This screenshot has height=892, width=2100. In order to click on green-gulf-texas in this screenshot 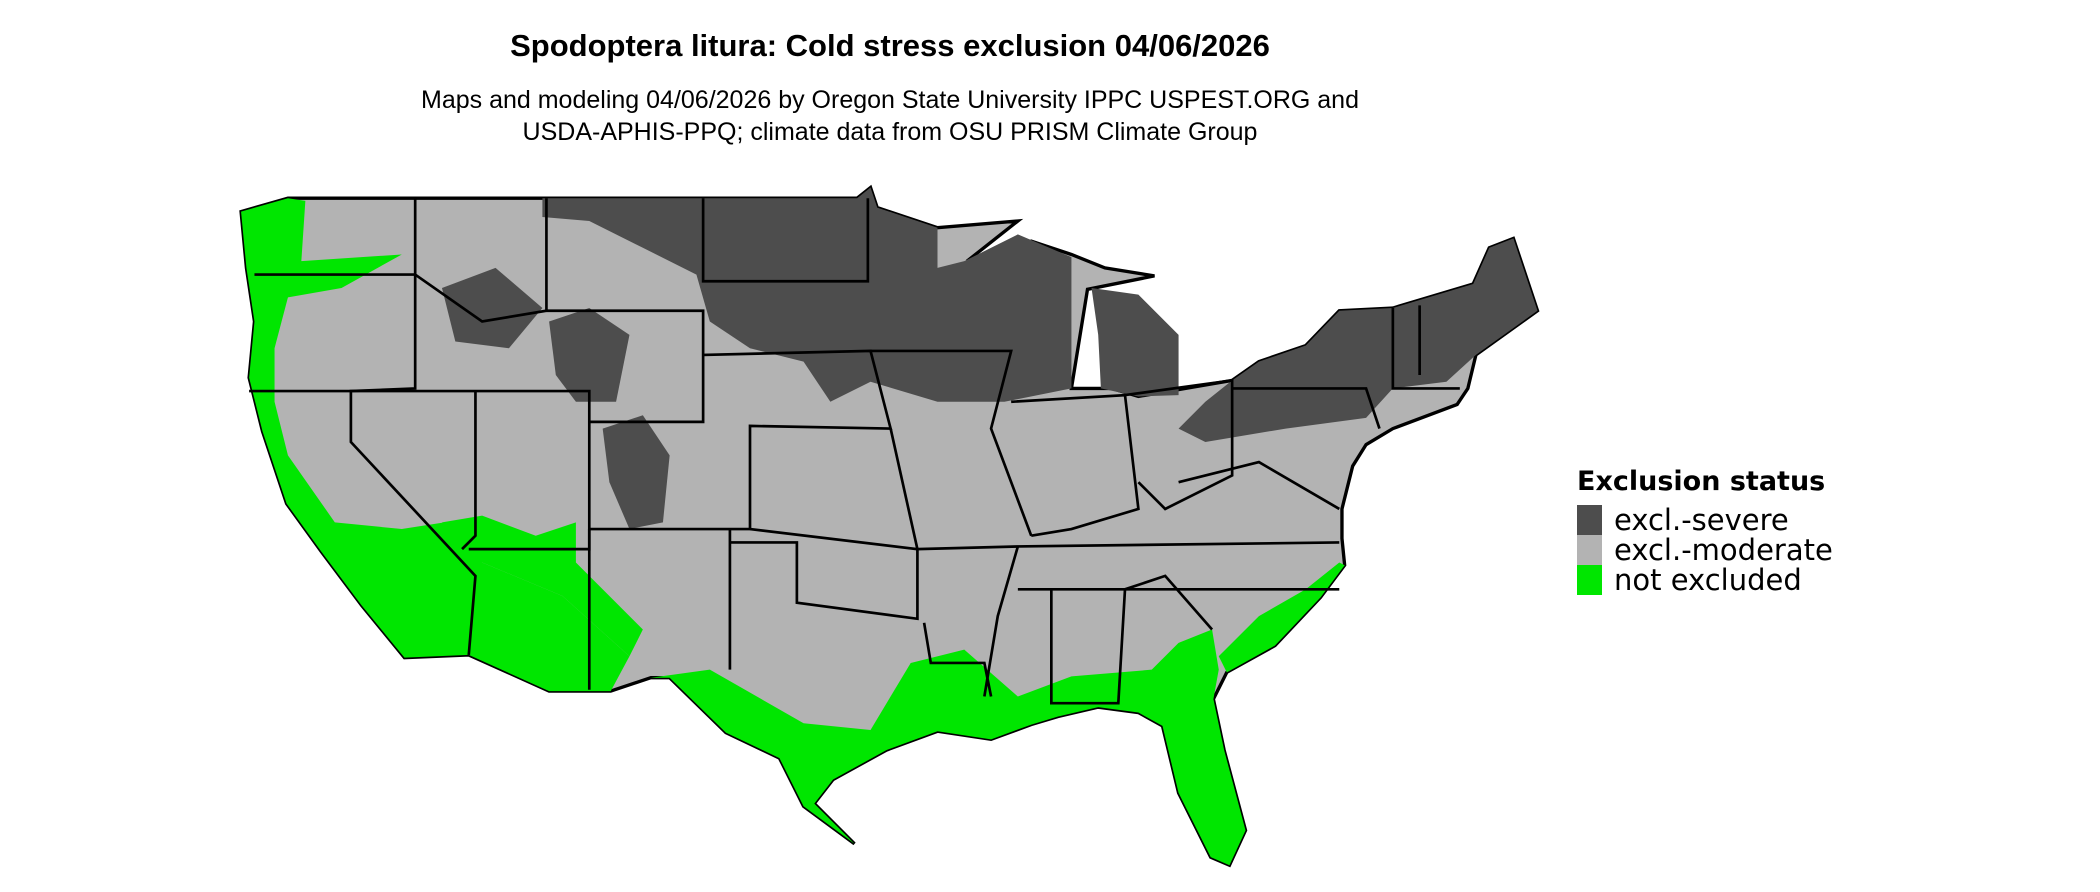, I will do `click(934, 736)`.